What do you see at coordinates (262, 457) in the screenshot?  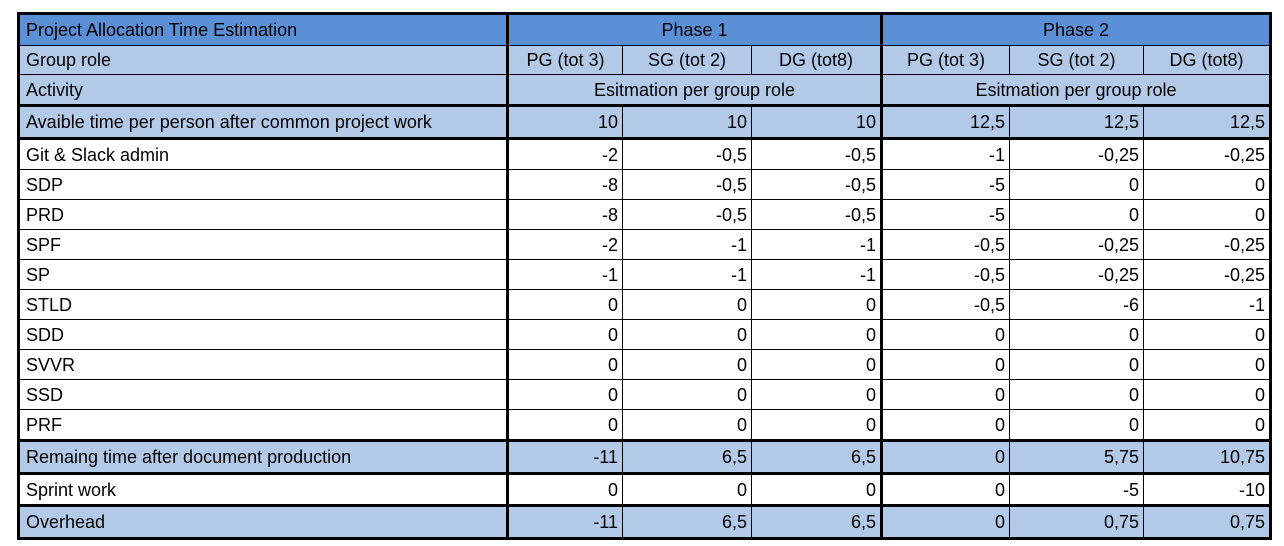 I see `row-label: Remaing time after document production` at bounding box center [262, 457].